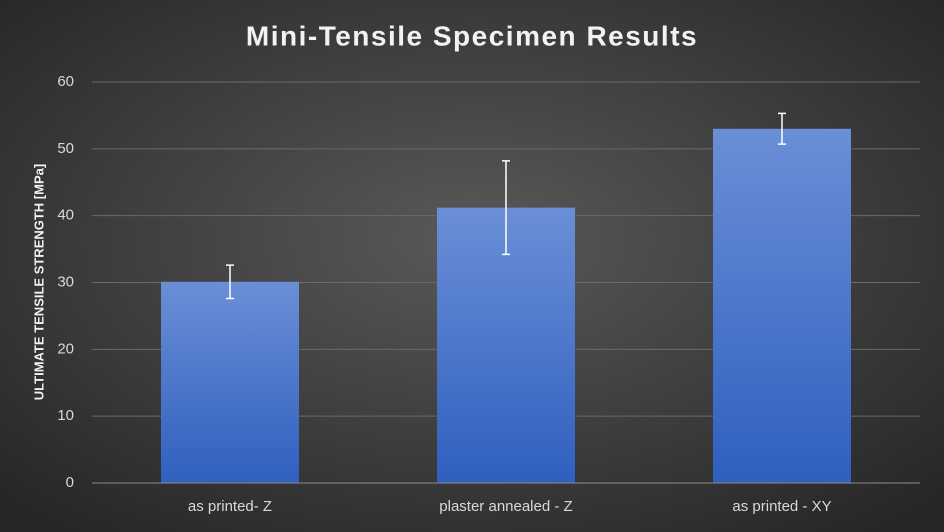  What do you see at coordinates (472, 35) in the screenshot?
I see `chart-title: Mini-Tensile Specimen Results` at bounding box center [472, 35].